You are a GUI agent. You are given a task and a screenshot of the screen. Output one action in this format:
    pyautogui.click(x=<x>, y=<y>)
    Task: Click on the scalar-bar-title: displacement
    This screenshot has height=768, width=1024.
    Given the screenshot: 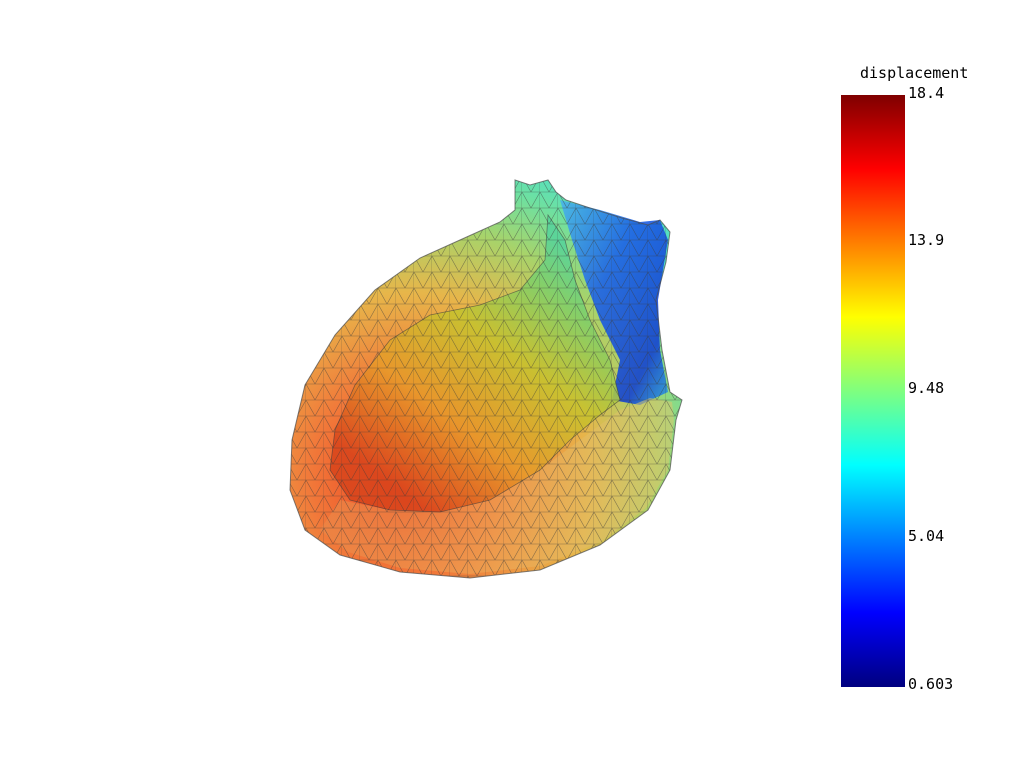 What is the action you would take?
    pyautogui.click(x=914, y=73)
    